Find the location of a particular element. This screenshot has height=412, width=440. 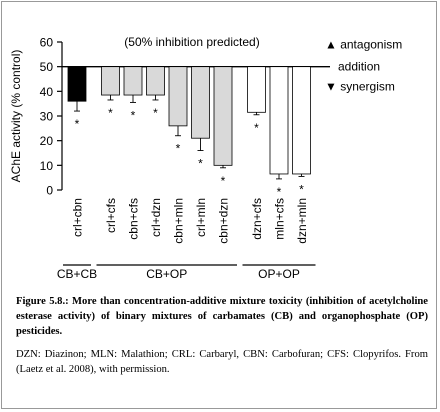

reference-label: ▲ antagonism is located at coordinates (363, 45).